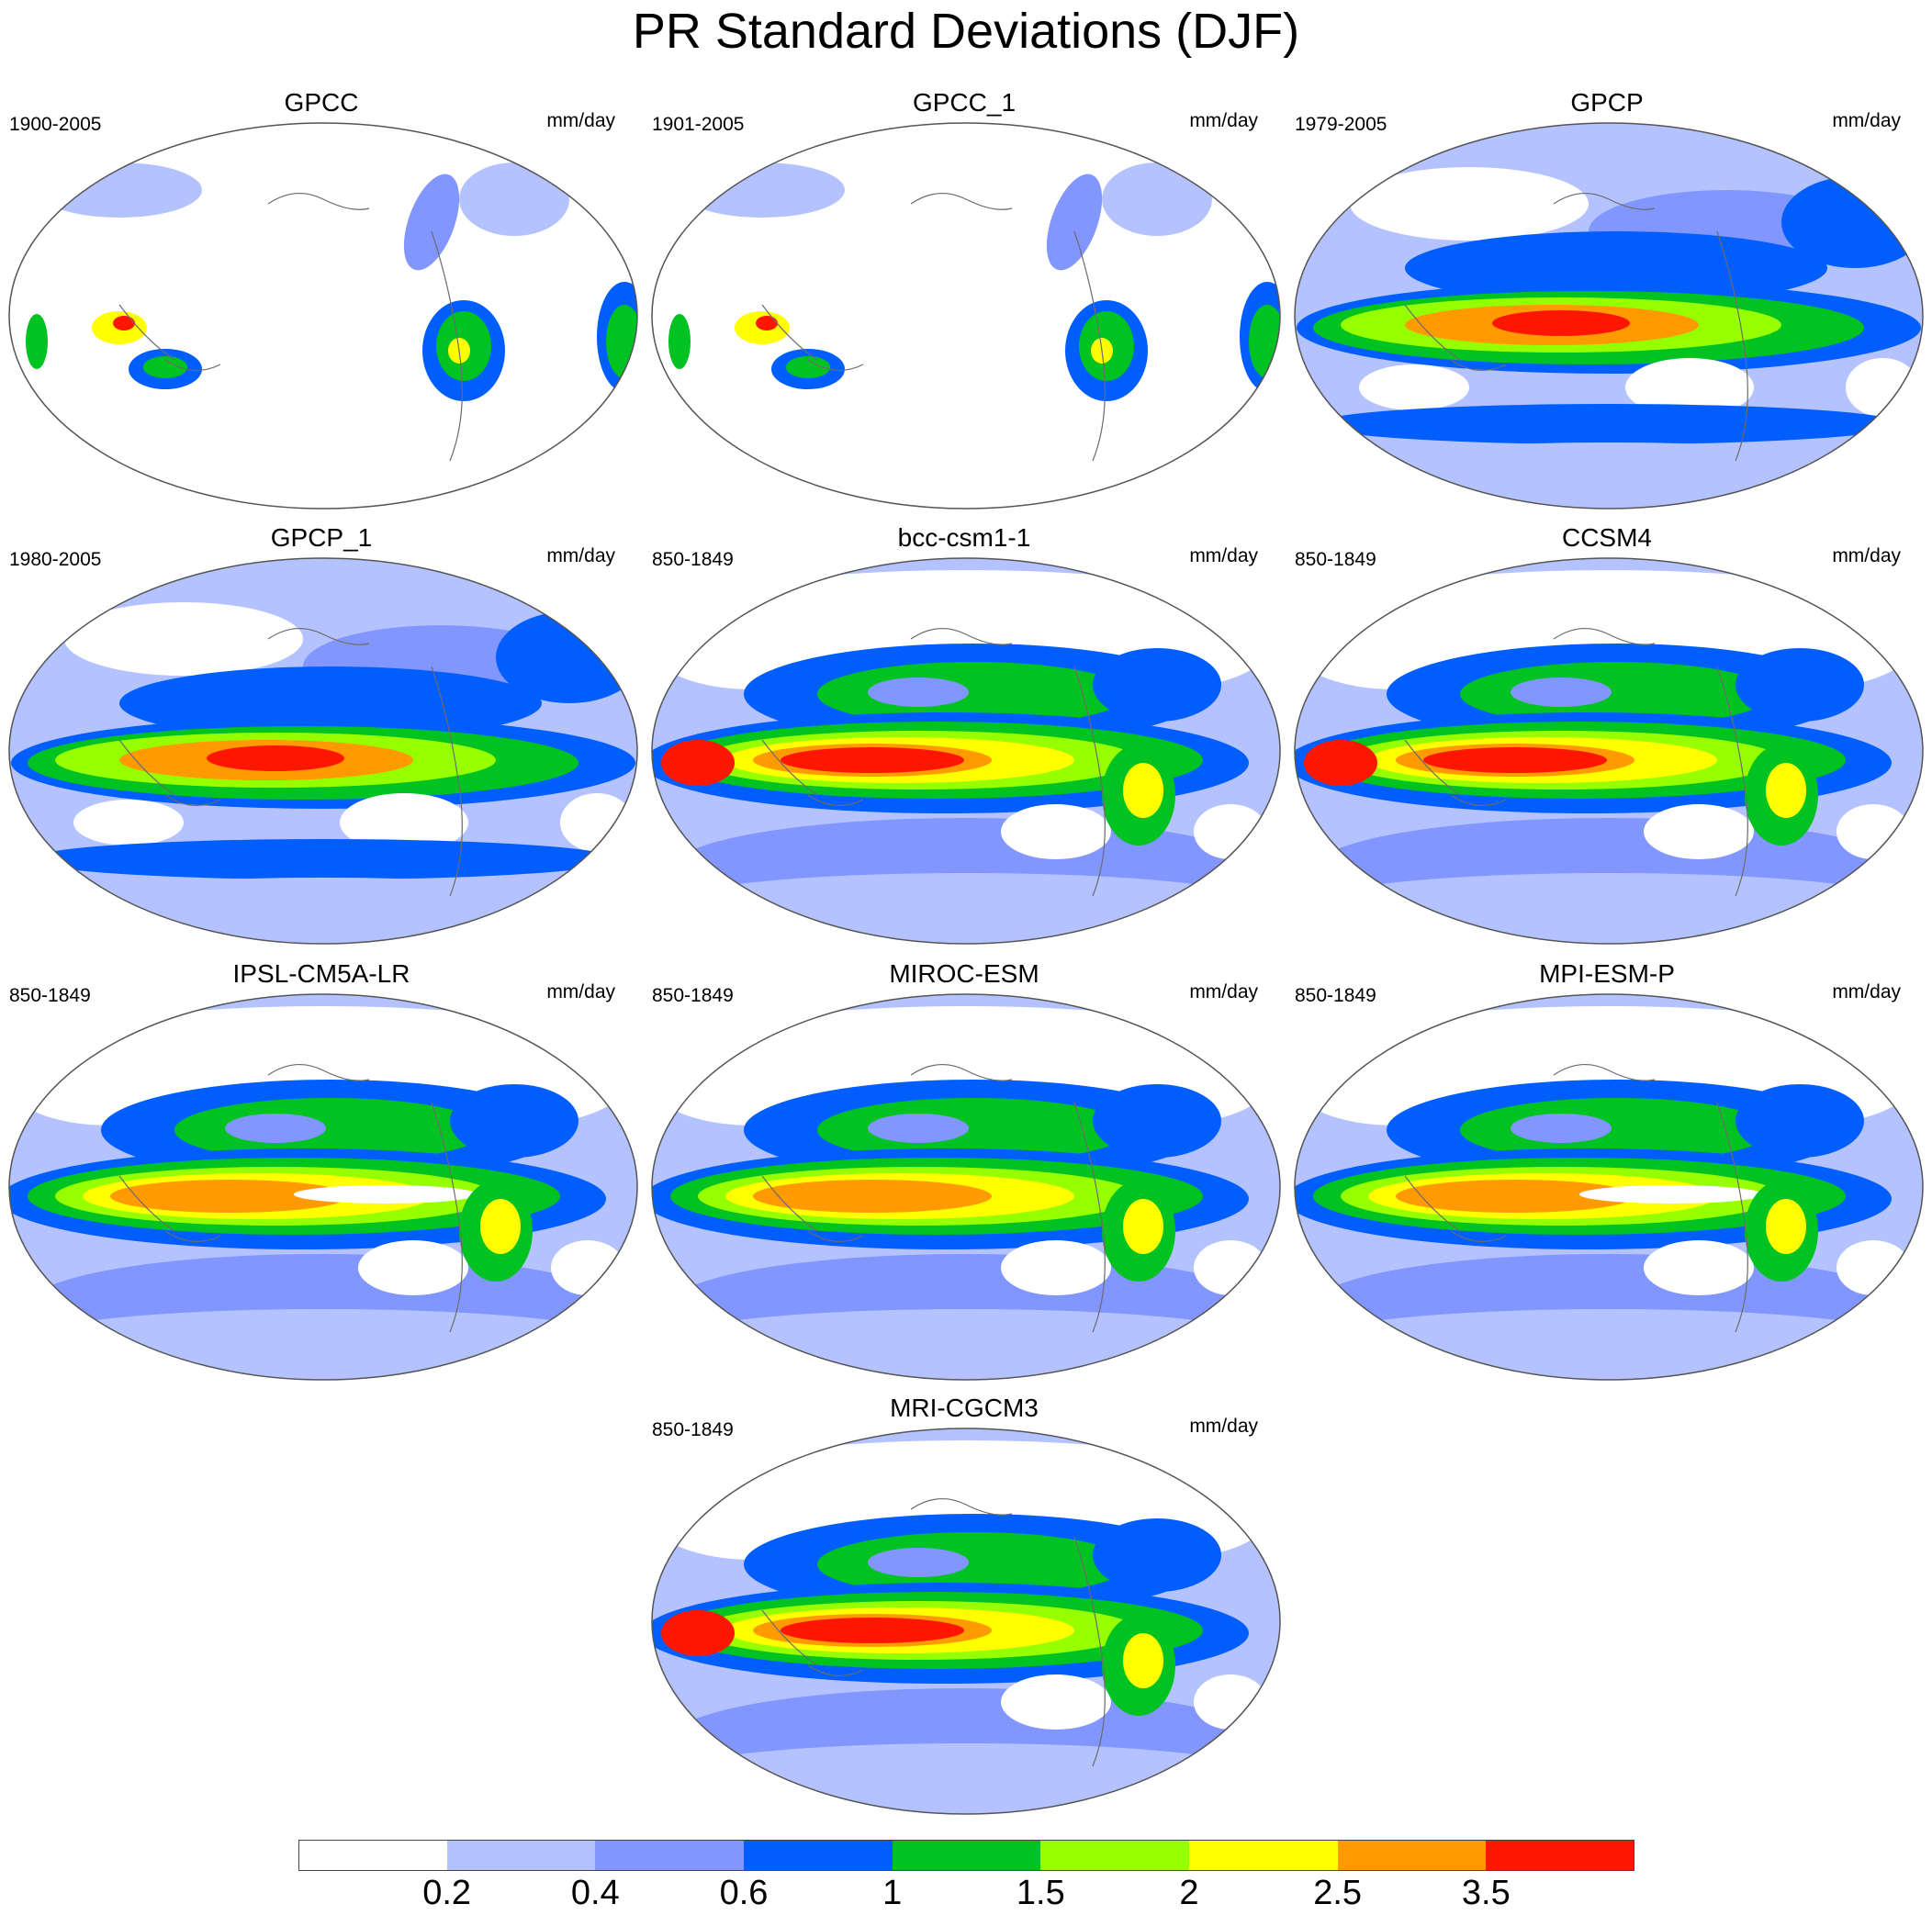 Image resolution: width=1932 pixels, height=1915 pixels. What do you see at coordinates (698, 124) in the screenshot?
I see `panel-period: 1901-2005` at bounding box center [698, 124].